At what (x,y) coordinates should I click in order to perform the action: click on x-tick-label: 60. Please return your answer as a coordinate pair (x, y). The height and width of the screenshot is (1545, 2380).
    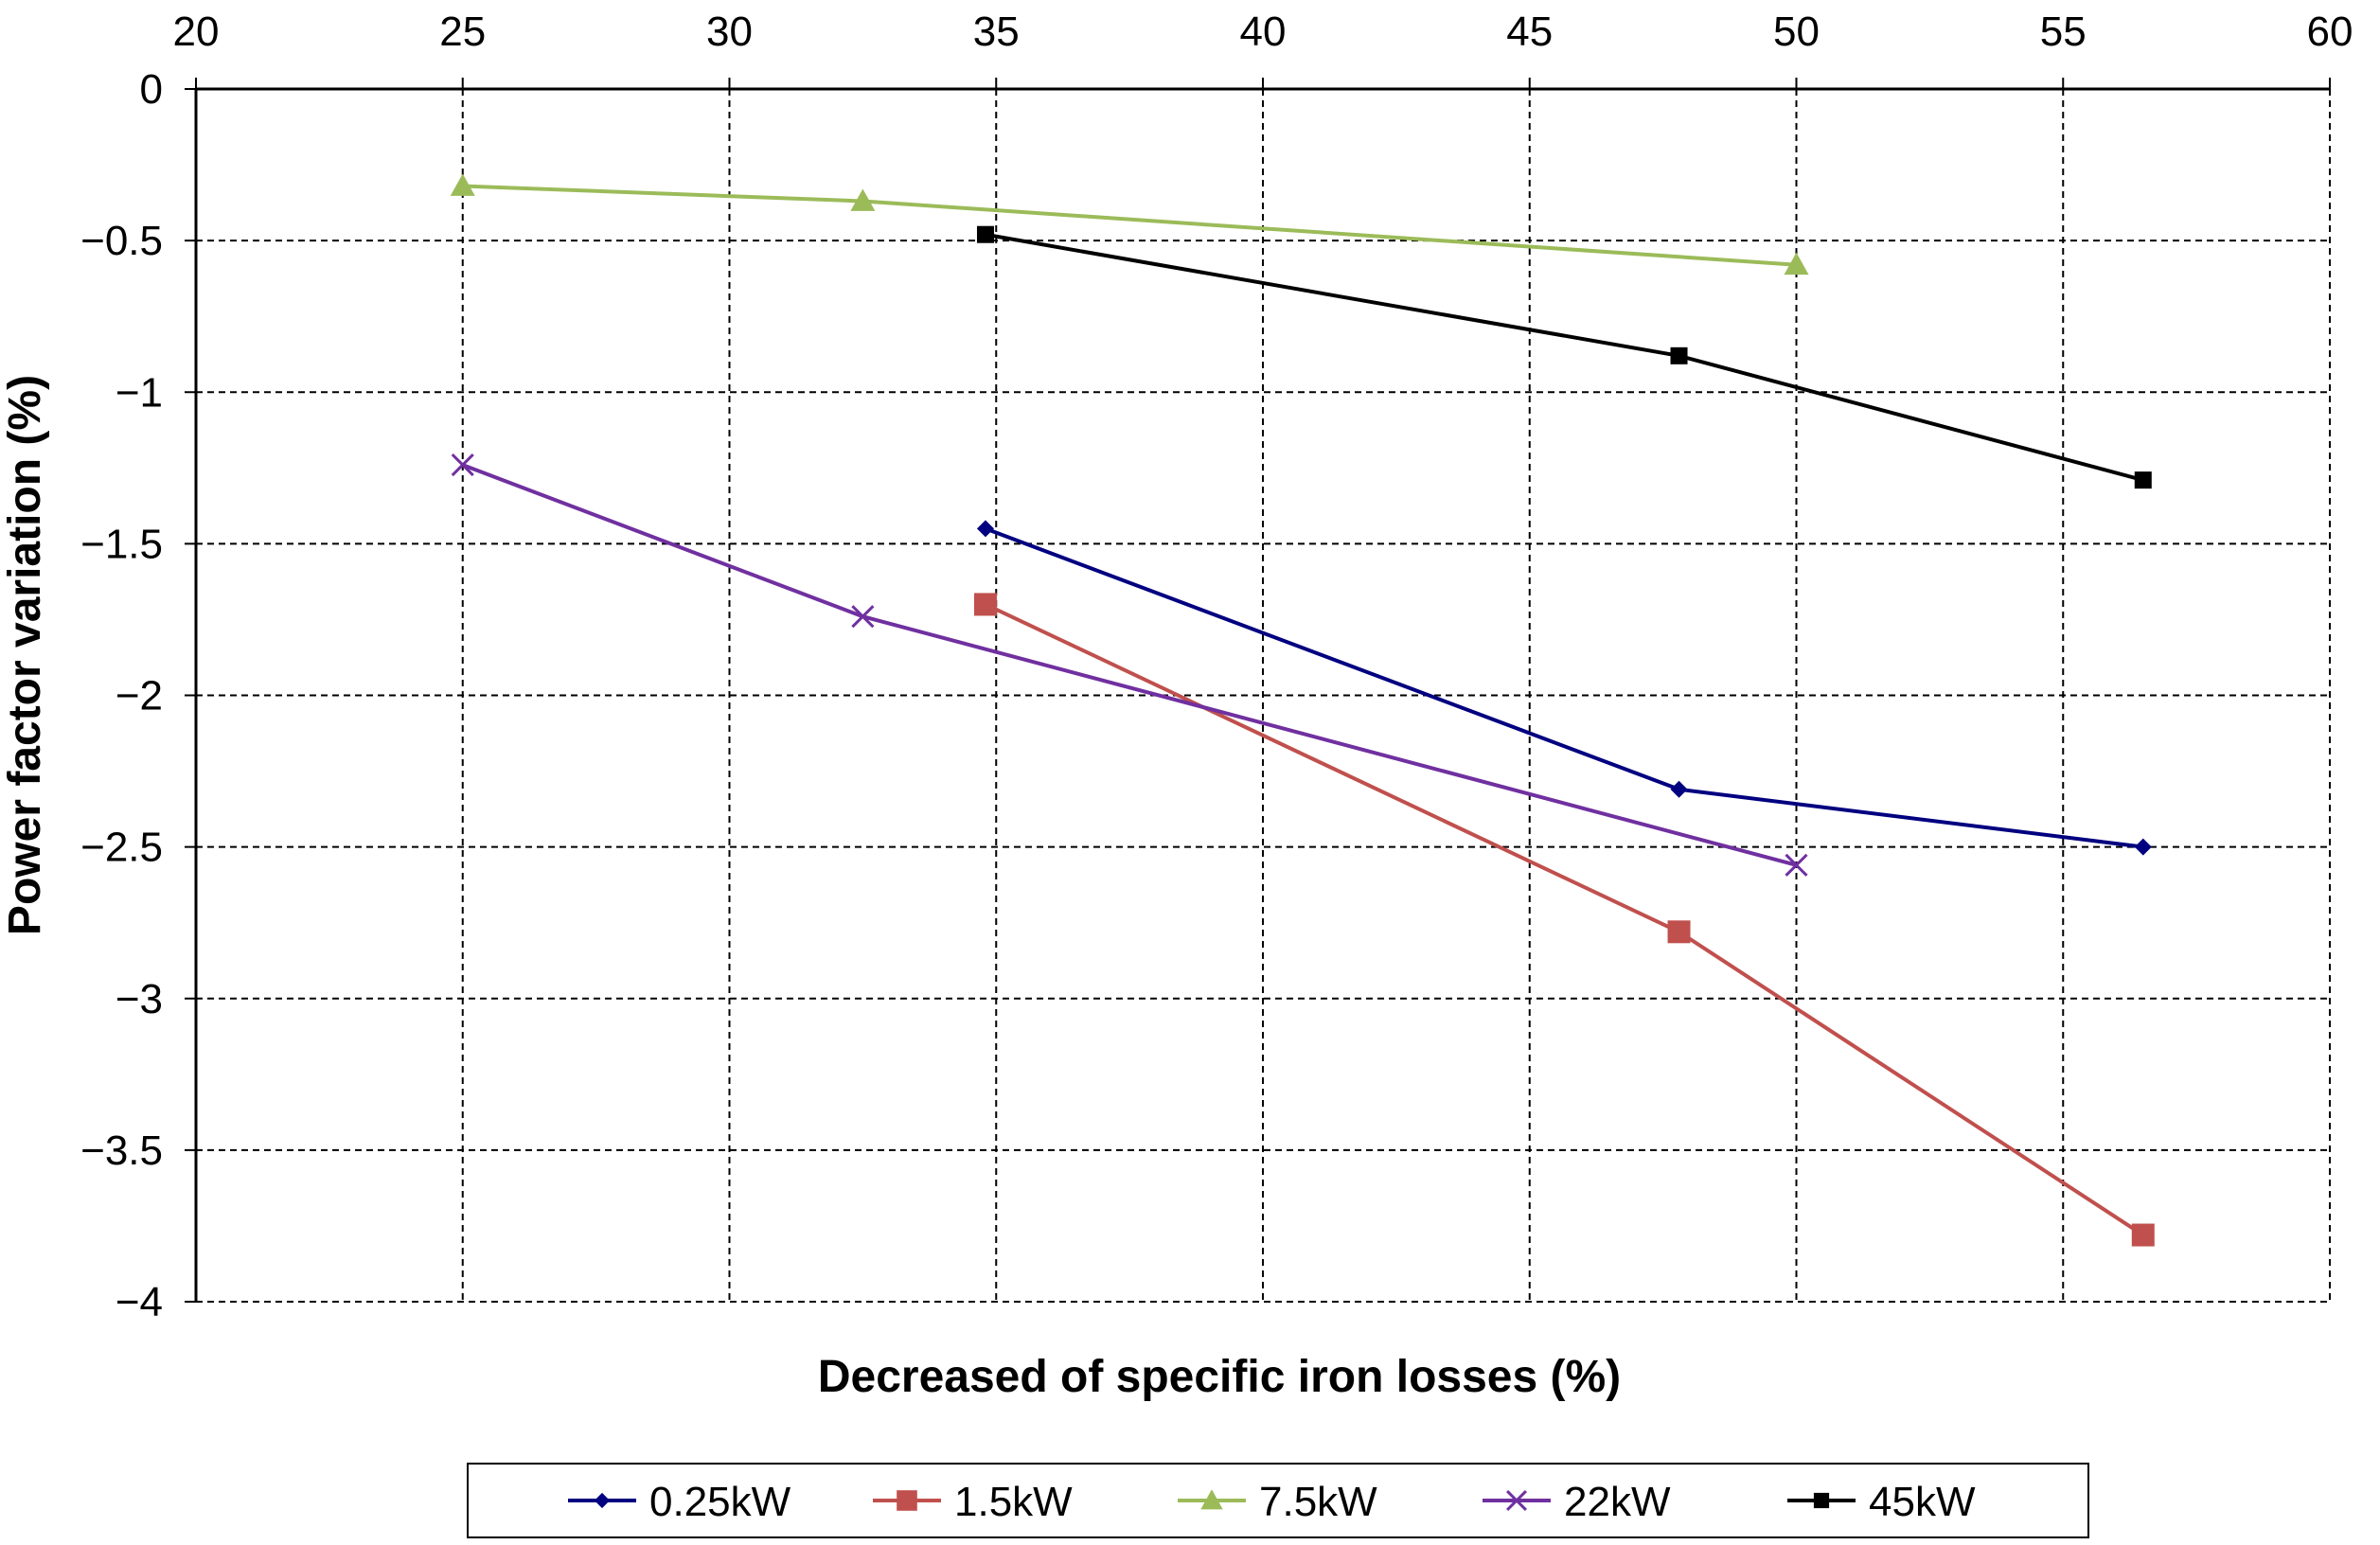
    Looking at the image, I should click on (2330, 32).